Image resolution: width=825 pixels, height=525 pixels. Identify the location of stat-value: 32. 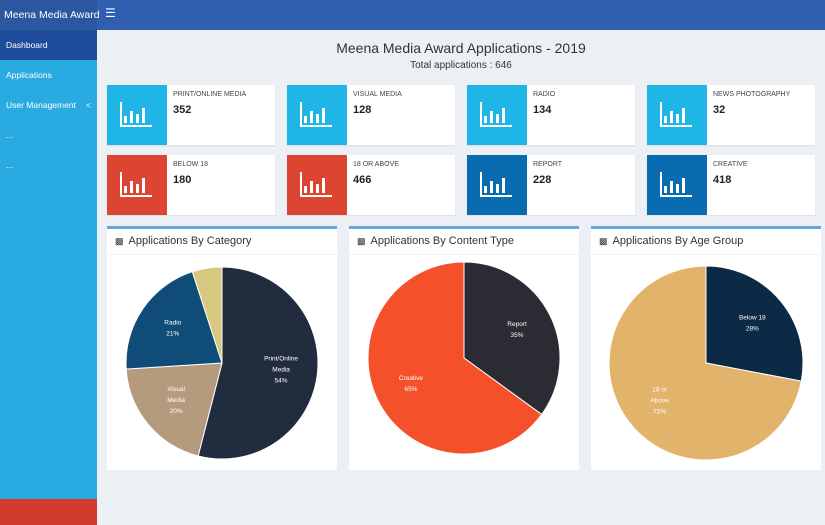
(719, 110).